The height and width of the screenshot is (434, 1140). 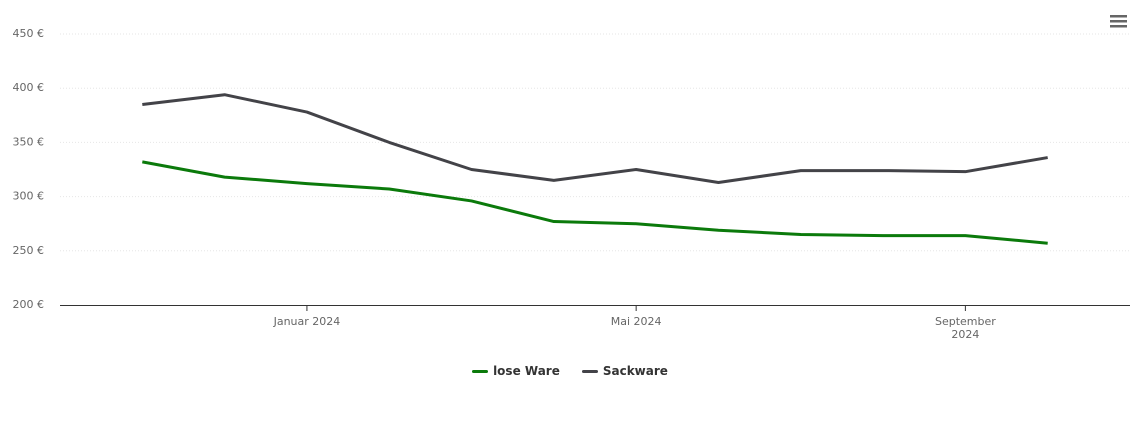 I want to click on x-tick-label: Januar 2024, so click(x=307, y=321).